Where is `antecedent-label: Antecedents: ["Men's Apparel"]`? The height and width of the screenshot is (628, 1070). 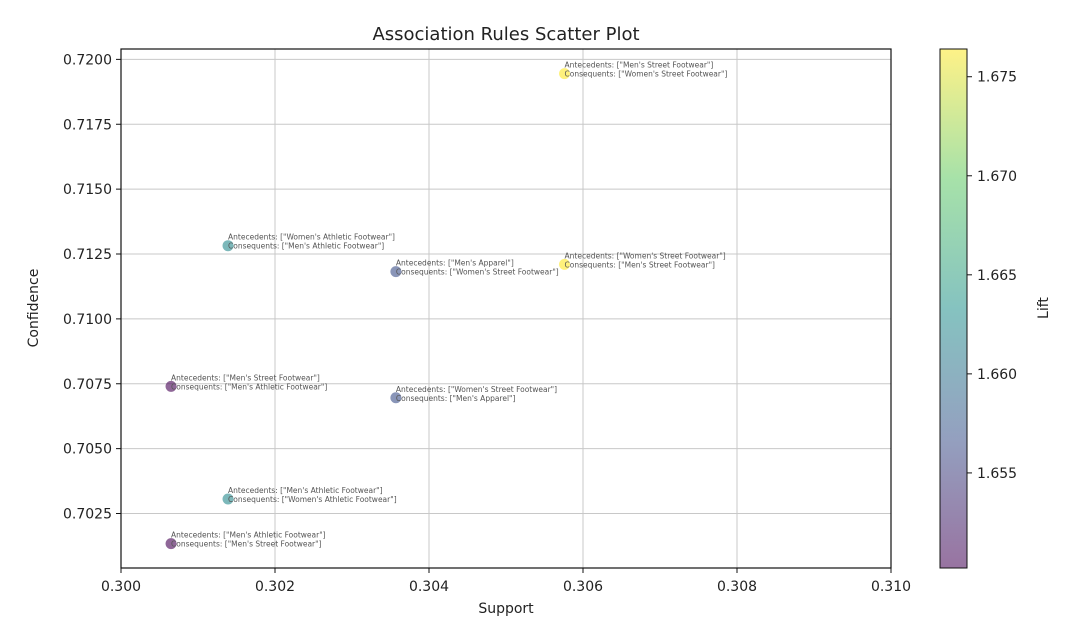
antecedent-label: Antecedents: ["Men's Apparel"] is located at coordinates (455, 263).